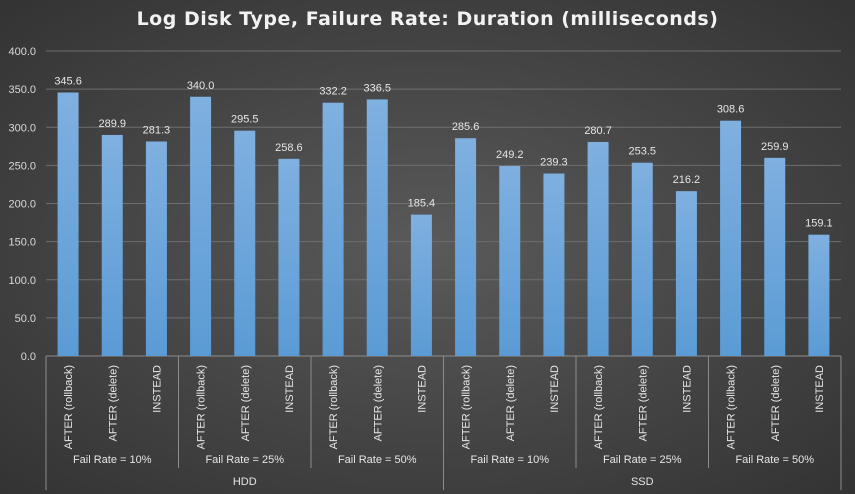  What do you see at coordinates (22, 281) in the screenshot?
I see `y-tick-label: 100.0` at bounding box center [22, 281].